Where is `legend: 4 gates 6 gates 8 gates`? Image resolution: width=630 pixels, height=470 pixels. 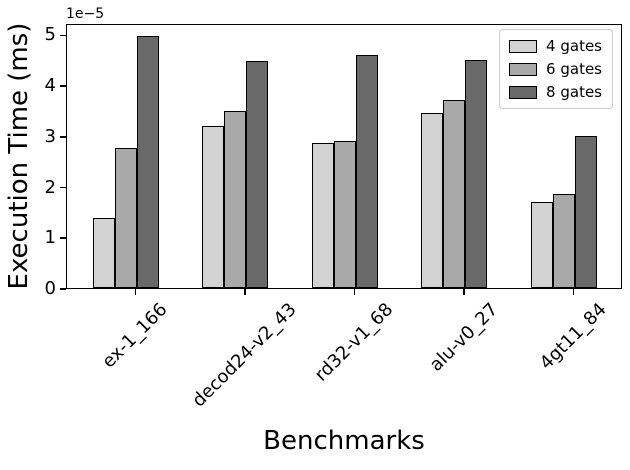 legend: 4 gates 6 gates 8 gates is located at coordinates (556, 69).